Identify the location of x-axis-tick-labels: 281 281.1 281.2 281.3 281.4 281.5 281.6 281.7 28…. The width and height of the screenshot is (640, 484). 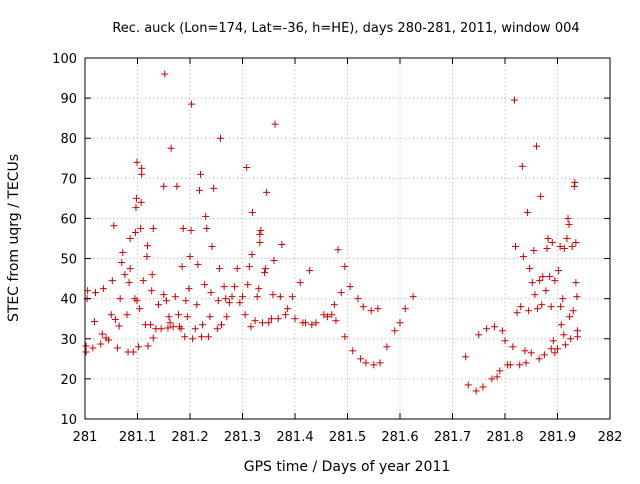
(348, 437).